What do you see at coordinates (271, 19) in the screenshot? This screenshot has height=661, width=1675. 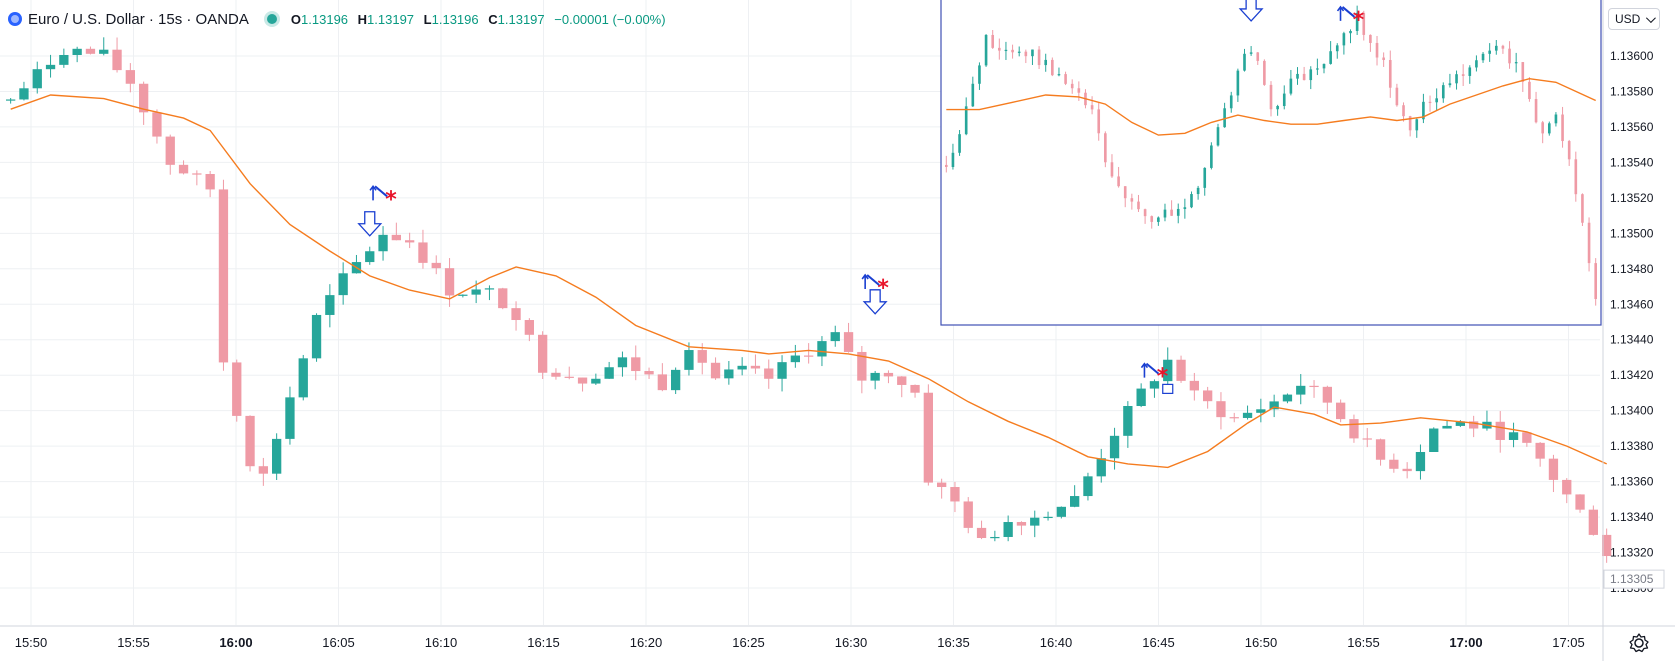 I see `market-open-dot-icon` at bounding box center [271, 19].